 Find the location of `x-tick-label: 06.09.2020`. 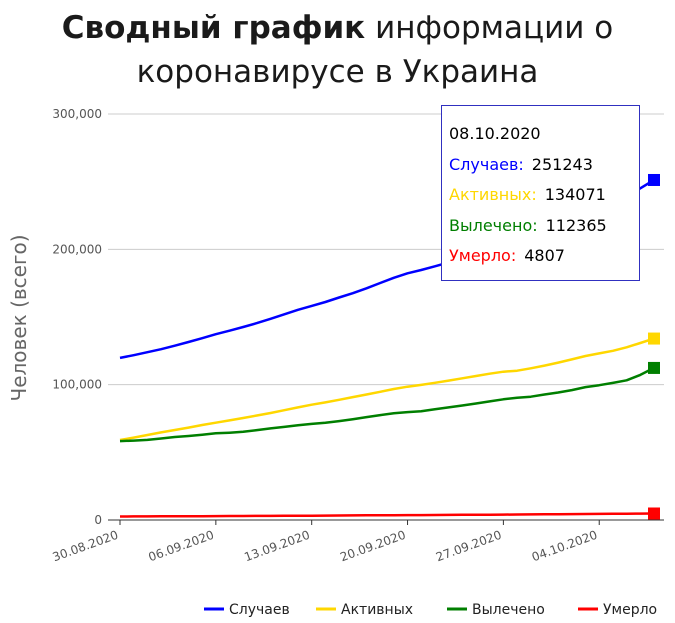

x-tick-label: 06.09.2020 is located at coordinates (181, 546).